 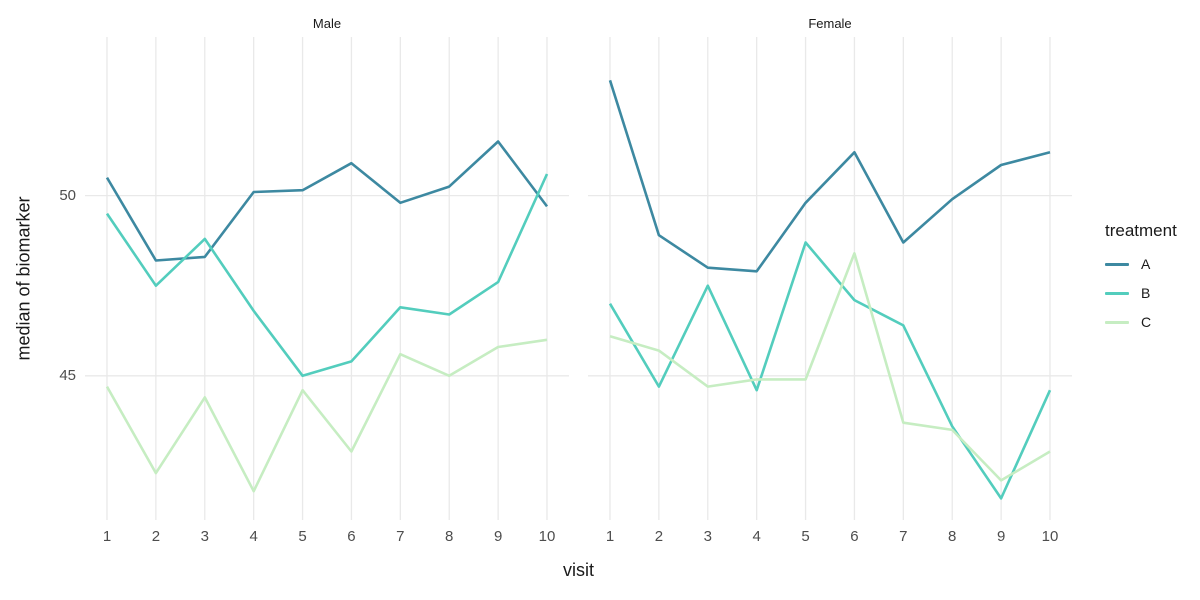 I want to click on legend-item-c: C, so click(x=1141, y=322).